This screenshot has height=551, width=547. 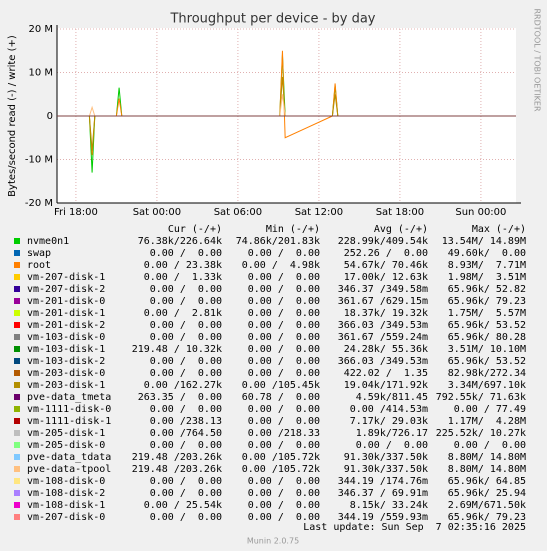 I want to click on legend-stat: 65.96k/ 80.28, so click(x=487, y=337).